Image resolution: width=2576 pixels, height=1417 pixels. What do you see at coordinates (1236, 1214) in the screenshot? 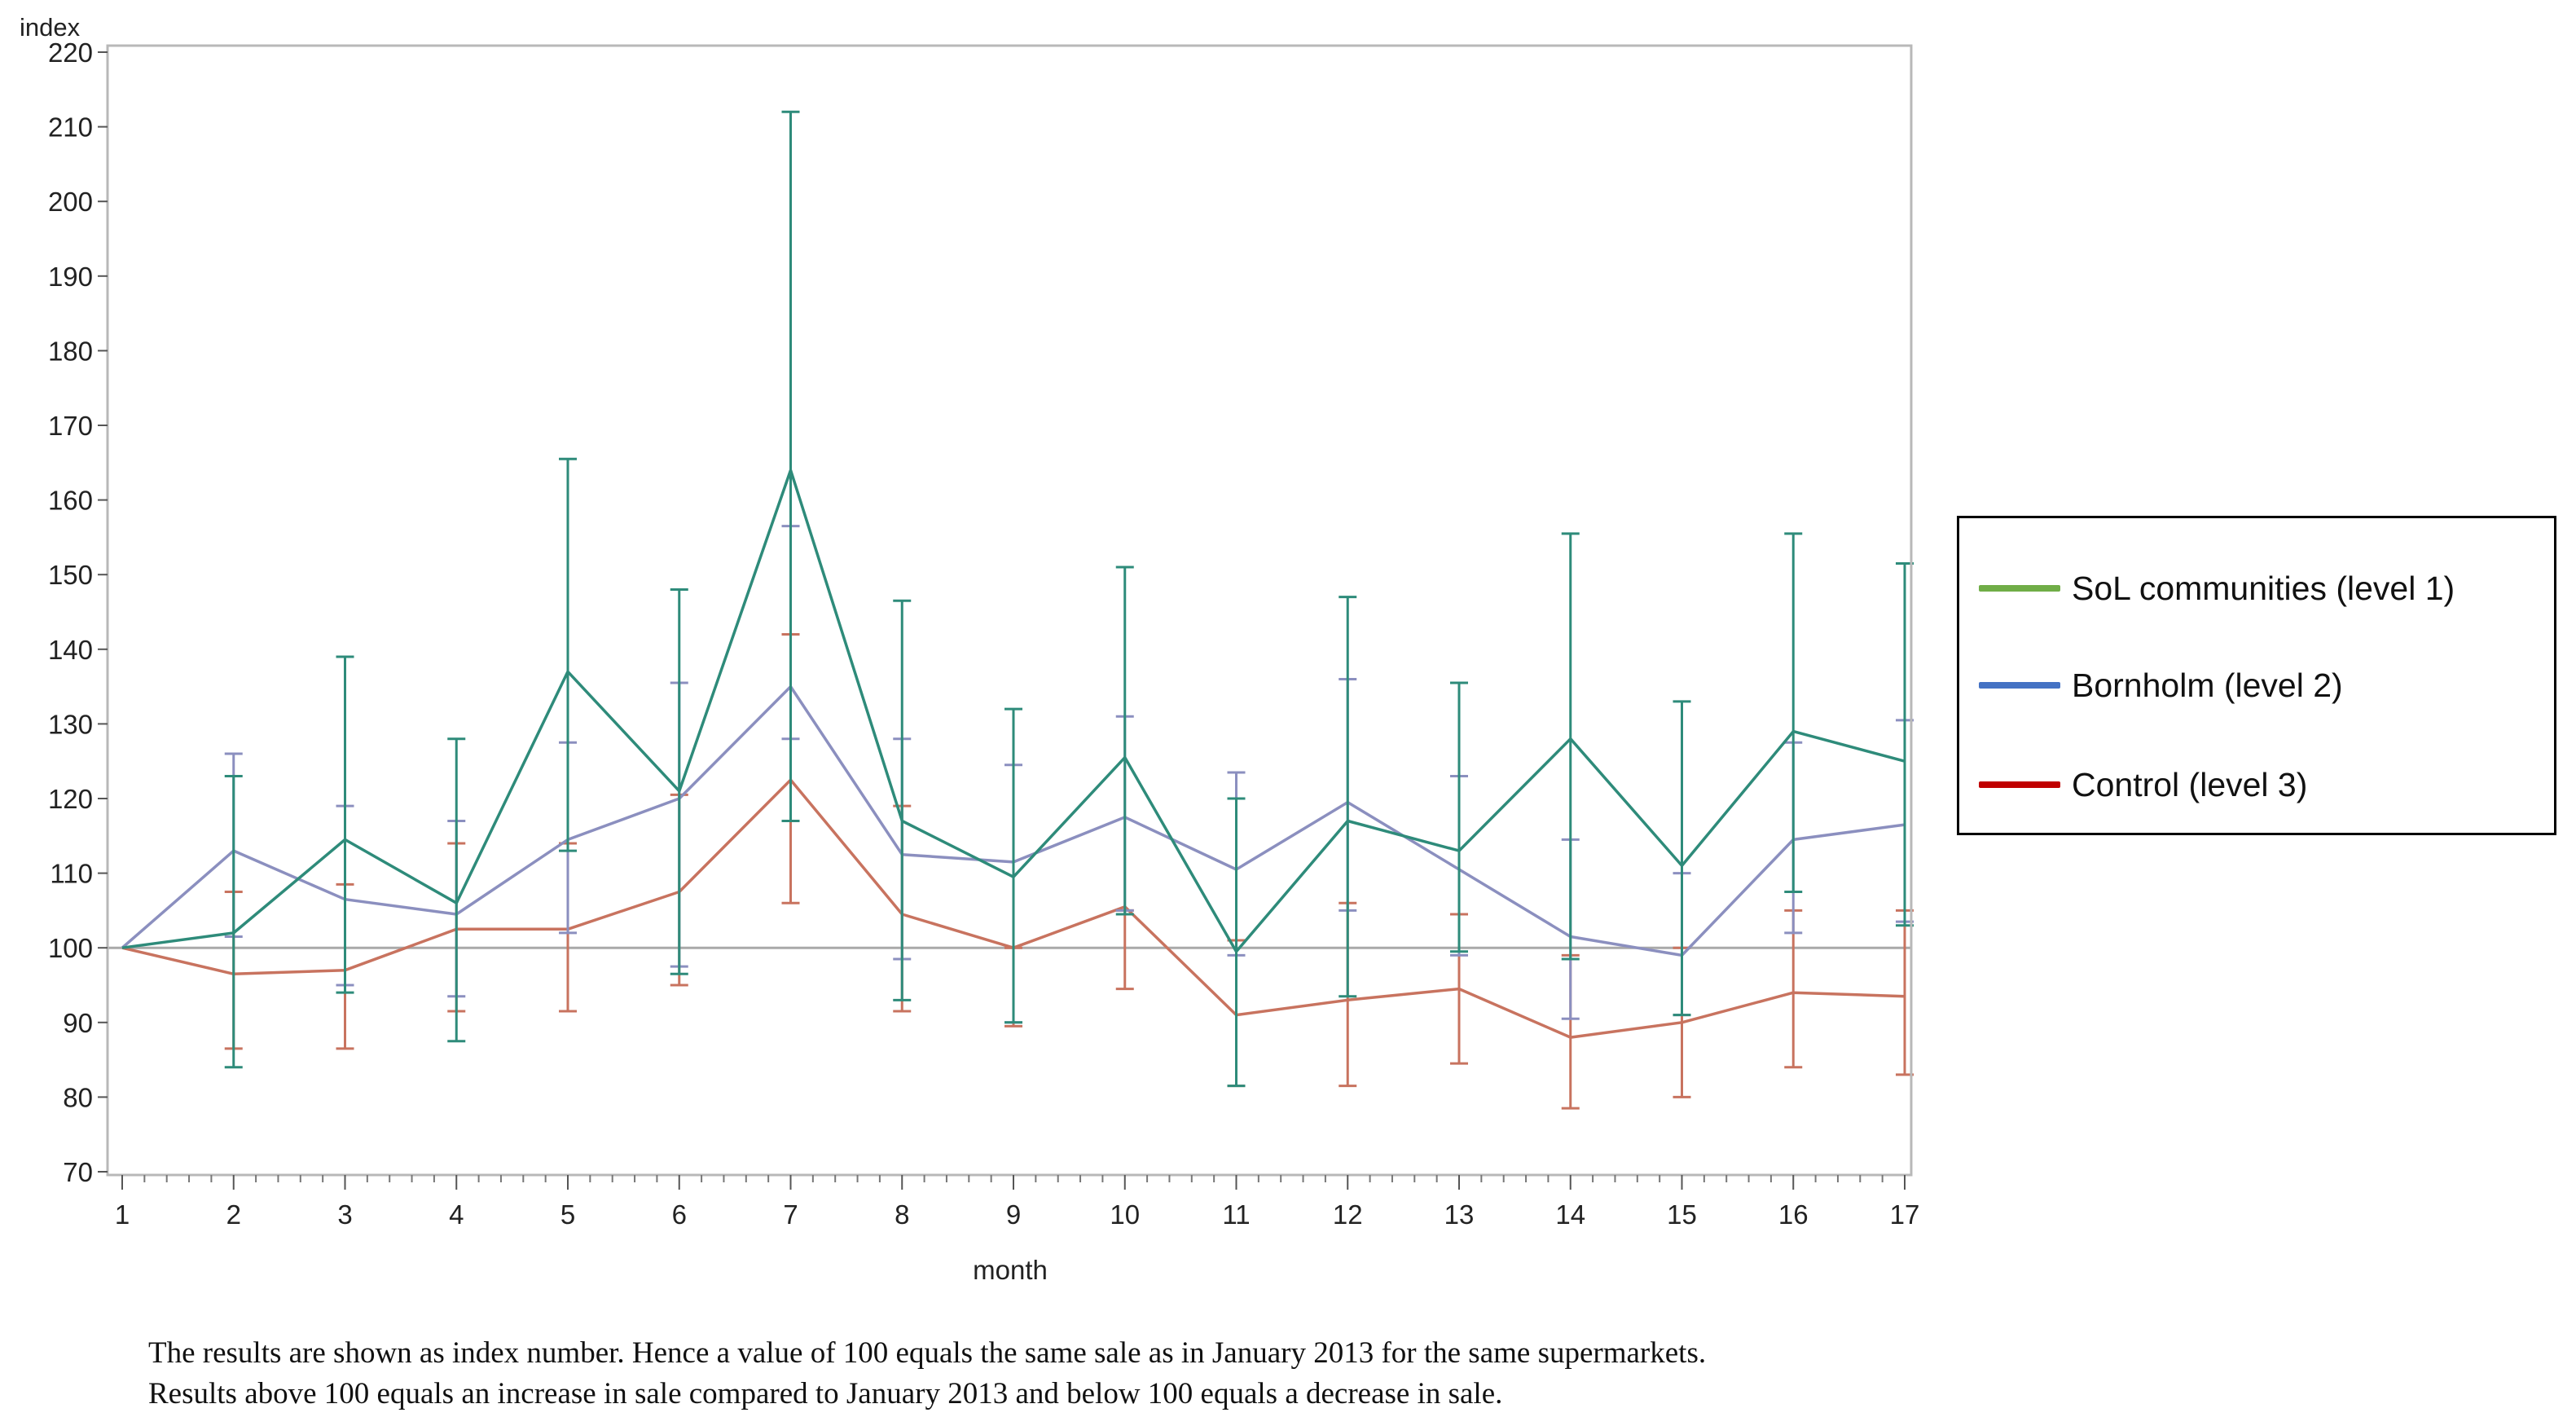
I see `x-tick-label: 11` at bounding box center [1236, 1214].